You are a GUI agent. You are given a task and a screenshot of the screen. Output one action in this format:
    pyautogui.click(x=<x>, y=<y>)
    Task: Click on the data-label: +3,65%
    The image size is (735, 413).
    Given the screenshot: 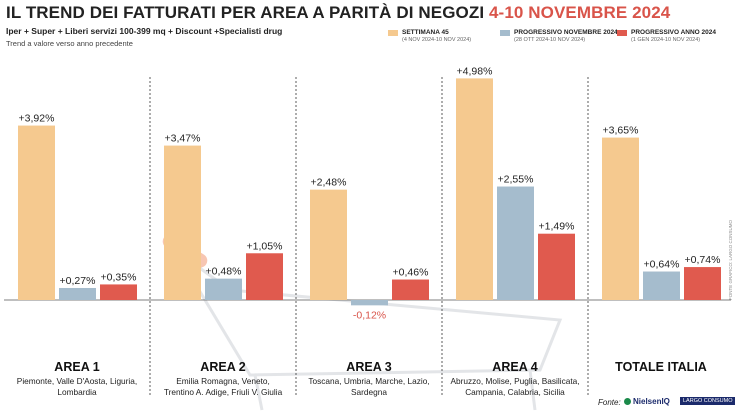 What is the action you would take?
    pyautogui.click(x=621, y=131)
    